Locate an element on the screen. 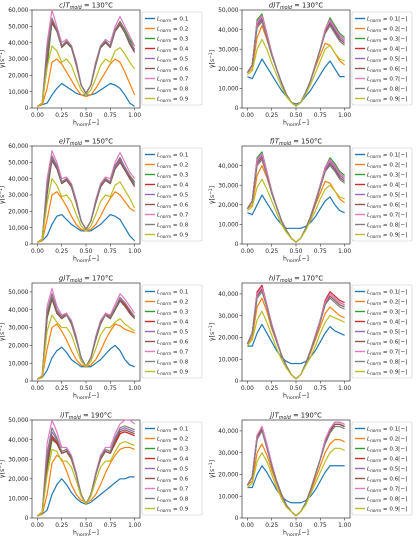  legend-entry: Lnorm = 0.2[−] is located at coordinates (387, 30).